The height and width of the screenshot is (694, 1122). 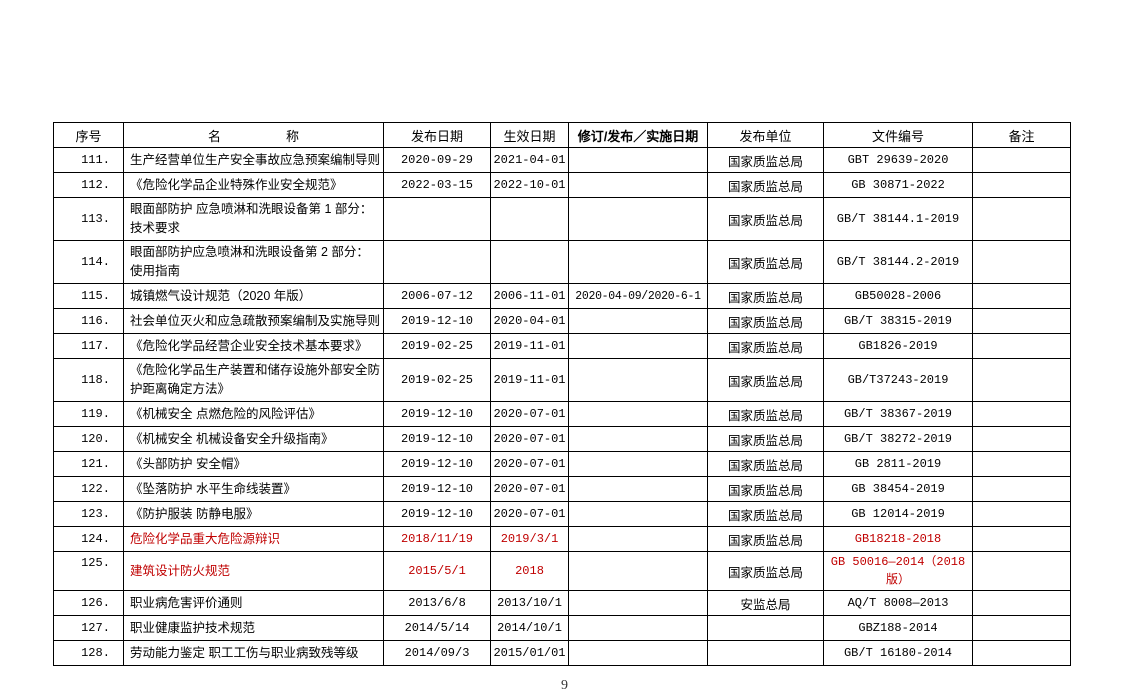 What do you see at coordinates (898, 262) in the screenshot?
I see `cell-doc-no: GB/T 38144.2-2019` at bounding box center [898, 262].